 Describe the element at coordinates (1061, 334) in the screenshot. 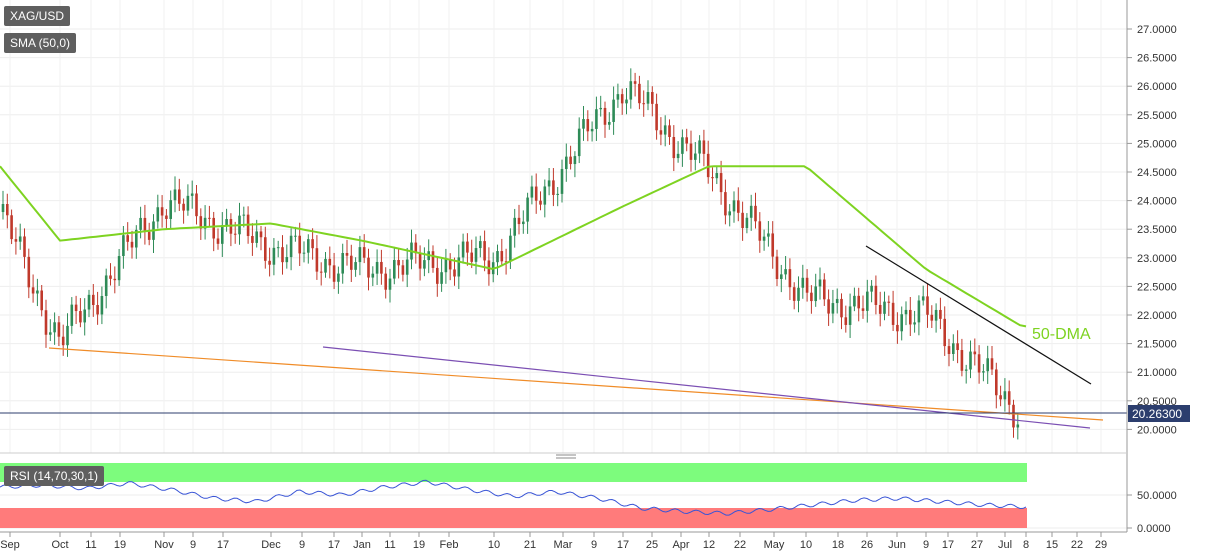

I see `ma-annotation: 50-DMA` at that location.